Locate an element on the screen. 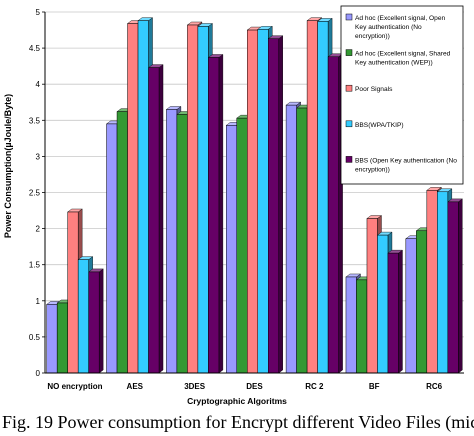  y-tick-labels: 0 0.5 1 1.5 2 2.5 3 3.5 4 4.5 5 is located at coordinates (35, 193).